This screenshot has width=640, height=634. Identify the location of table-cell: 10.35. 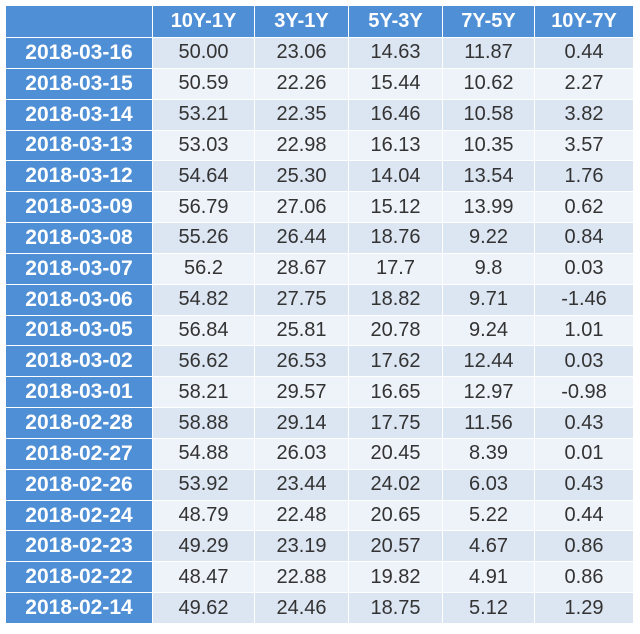
(489, 146).